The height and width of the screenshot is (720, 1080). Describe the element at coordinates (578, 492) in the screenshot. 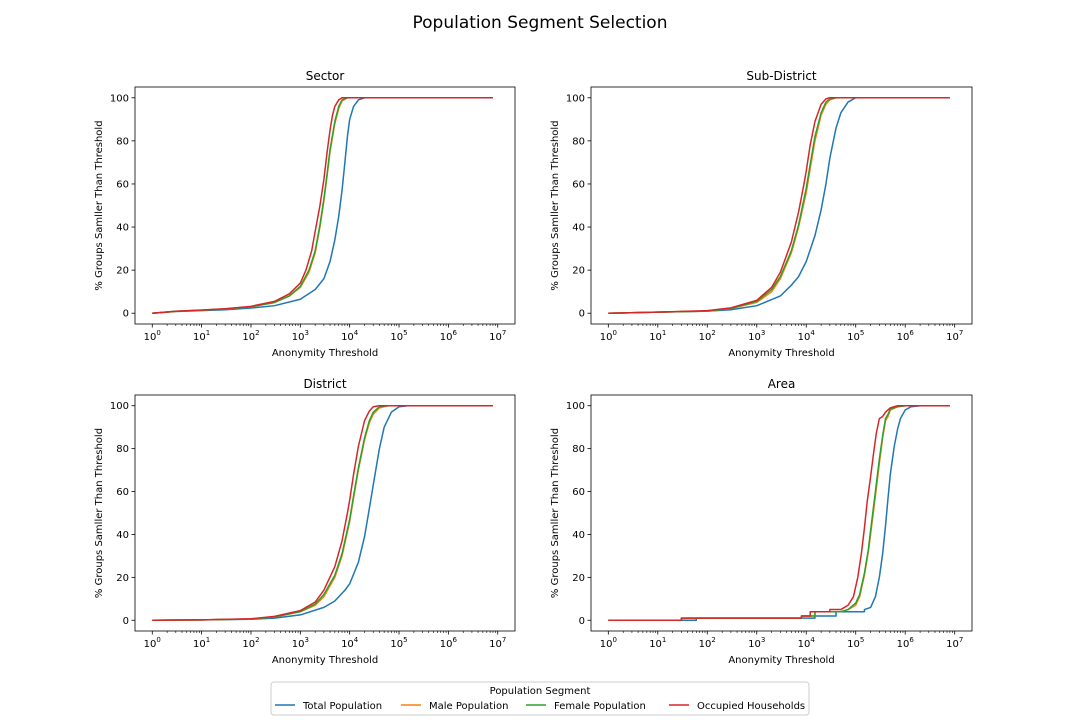

I see `area-y-tick-label: 60` at that location.